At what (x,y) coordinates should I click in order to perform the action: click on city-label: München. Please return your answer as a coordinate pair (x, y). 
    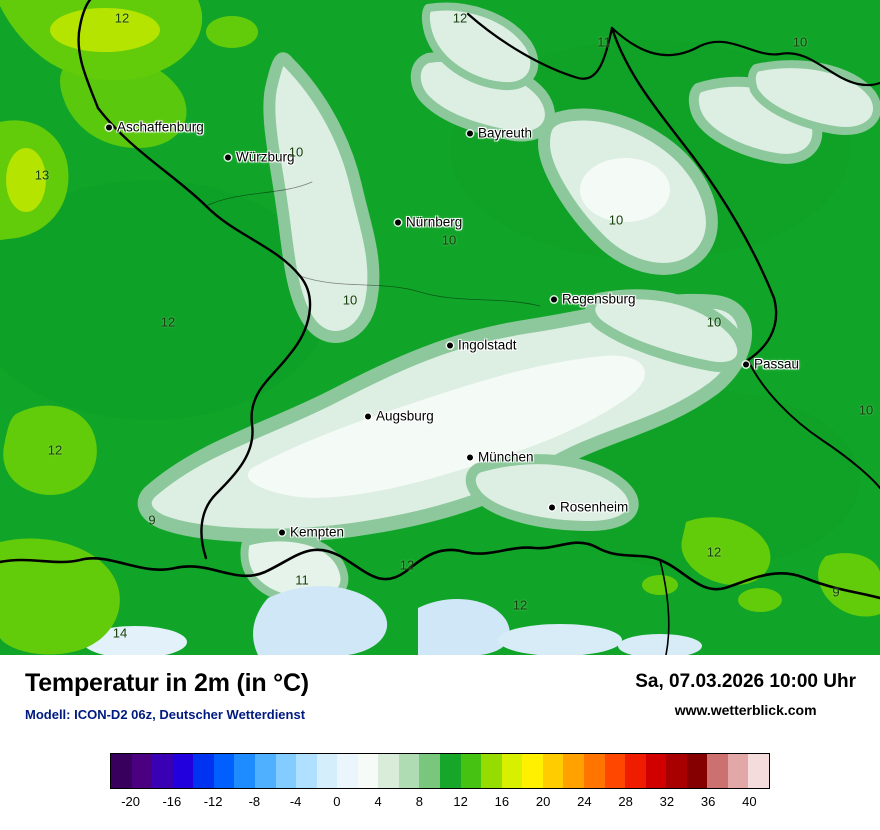
    Looking at the image, I should click on (506, 457).